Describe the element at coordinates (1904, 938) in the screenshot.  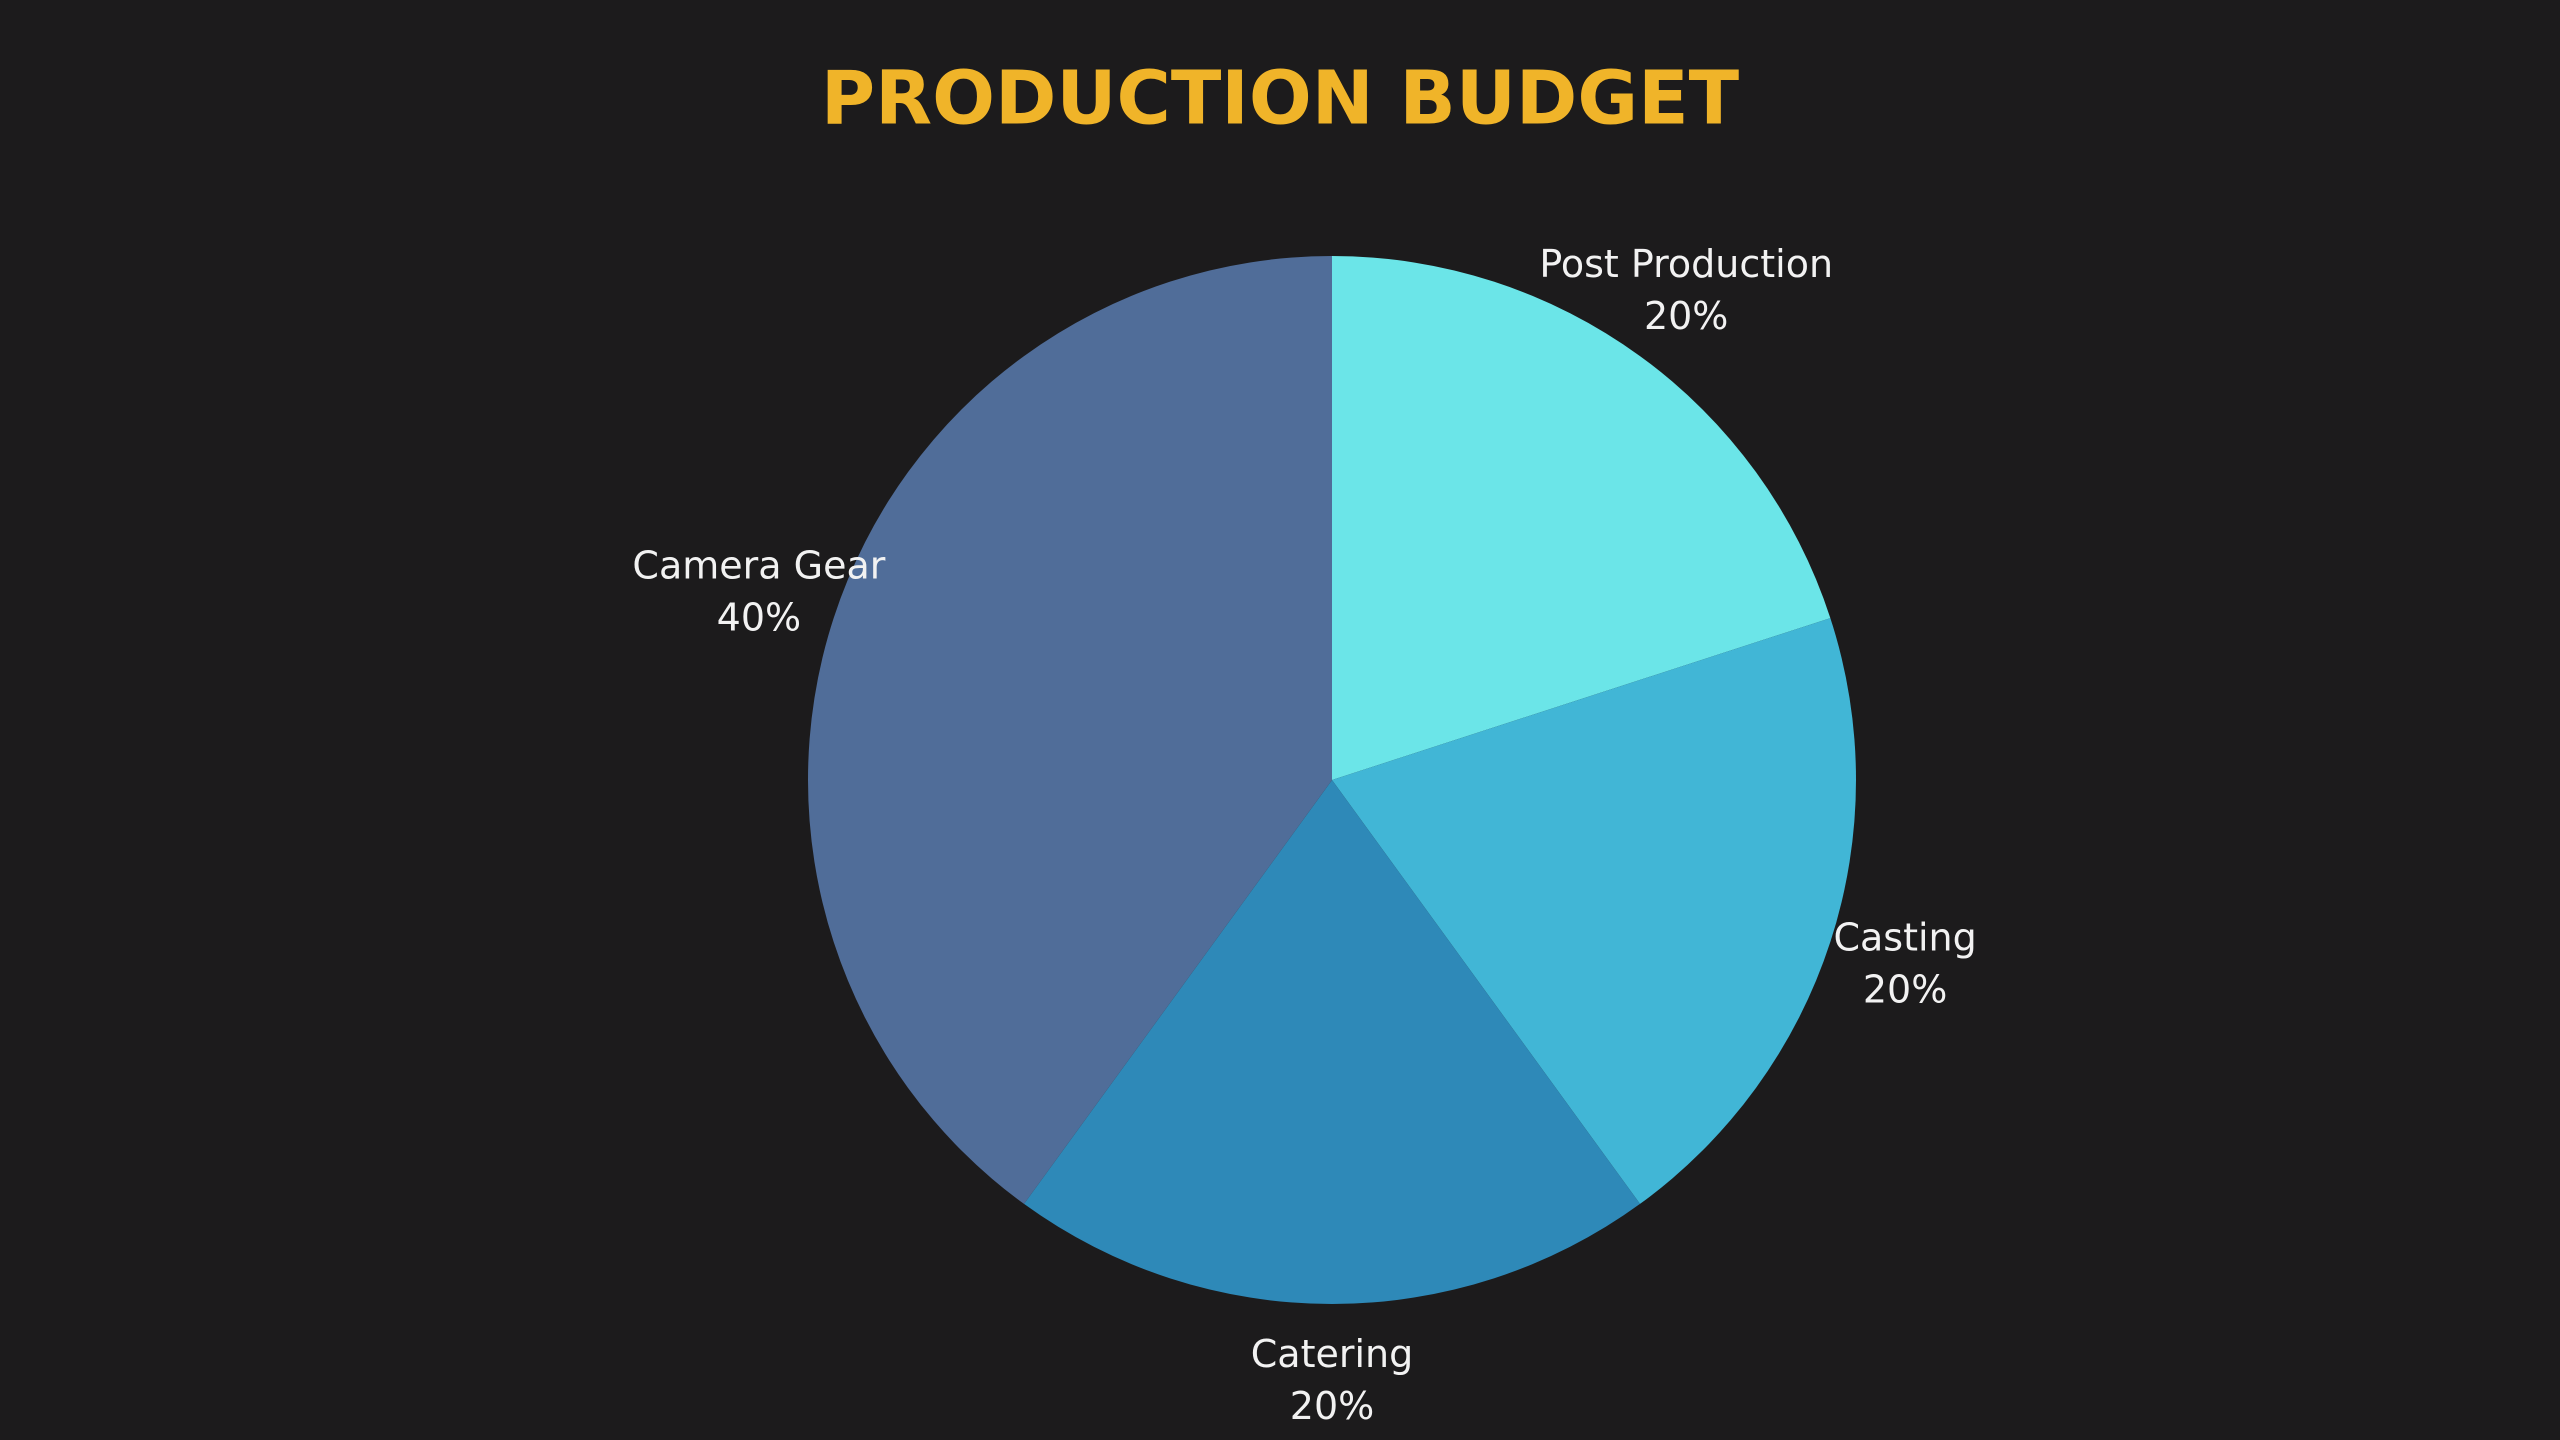
I see `slice-label: Casting` at that location.